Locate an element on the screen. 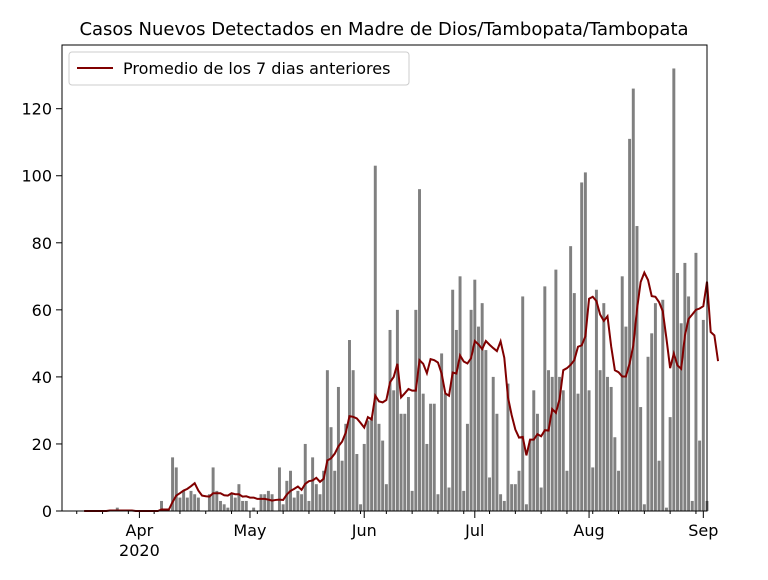  legend: Promedio de los 7 dias anteriores is located at coordinates (239, 68).